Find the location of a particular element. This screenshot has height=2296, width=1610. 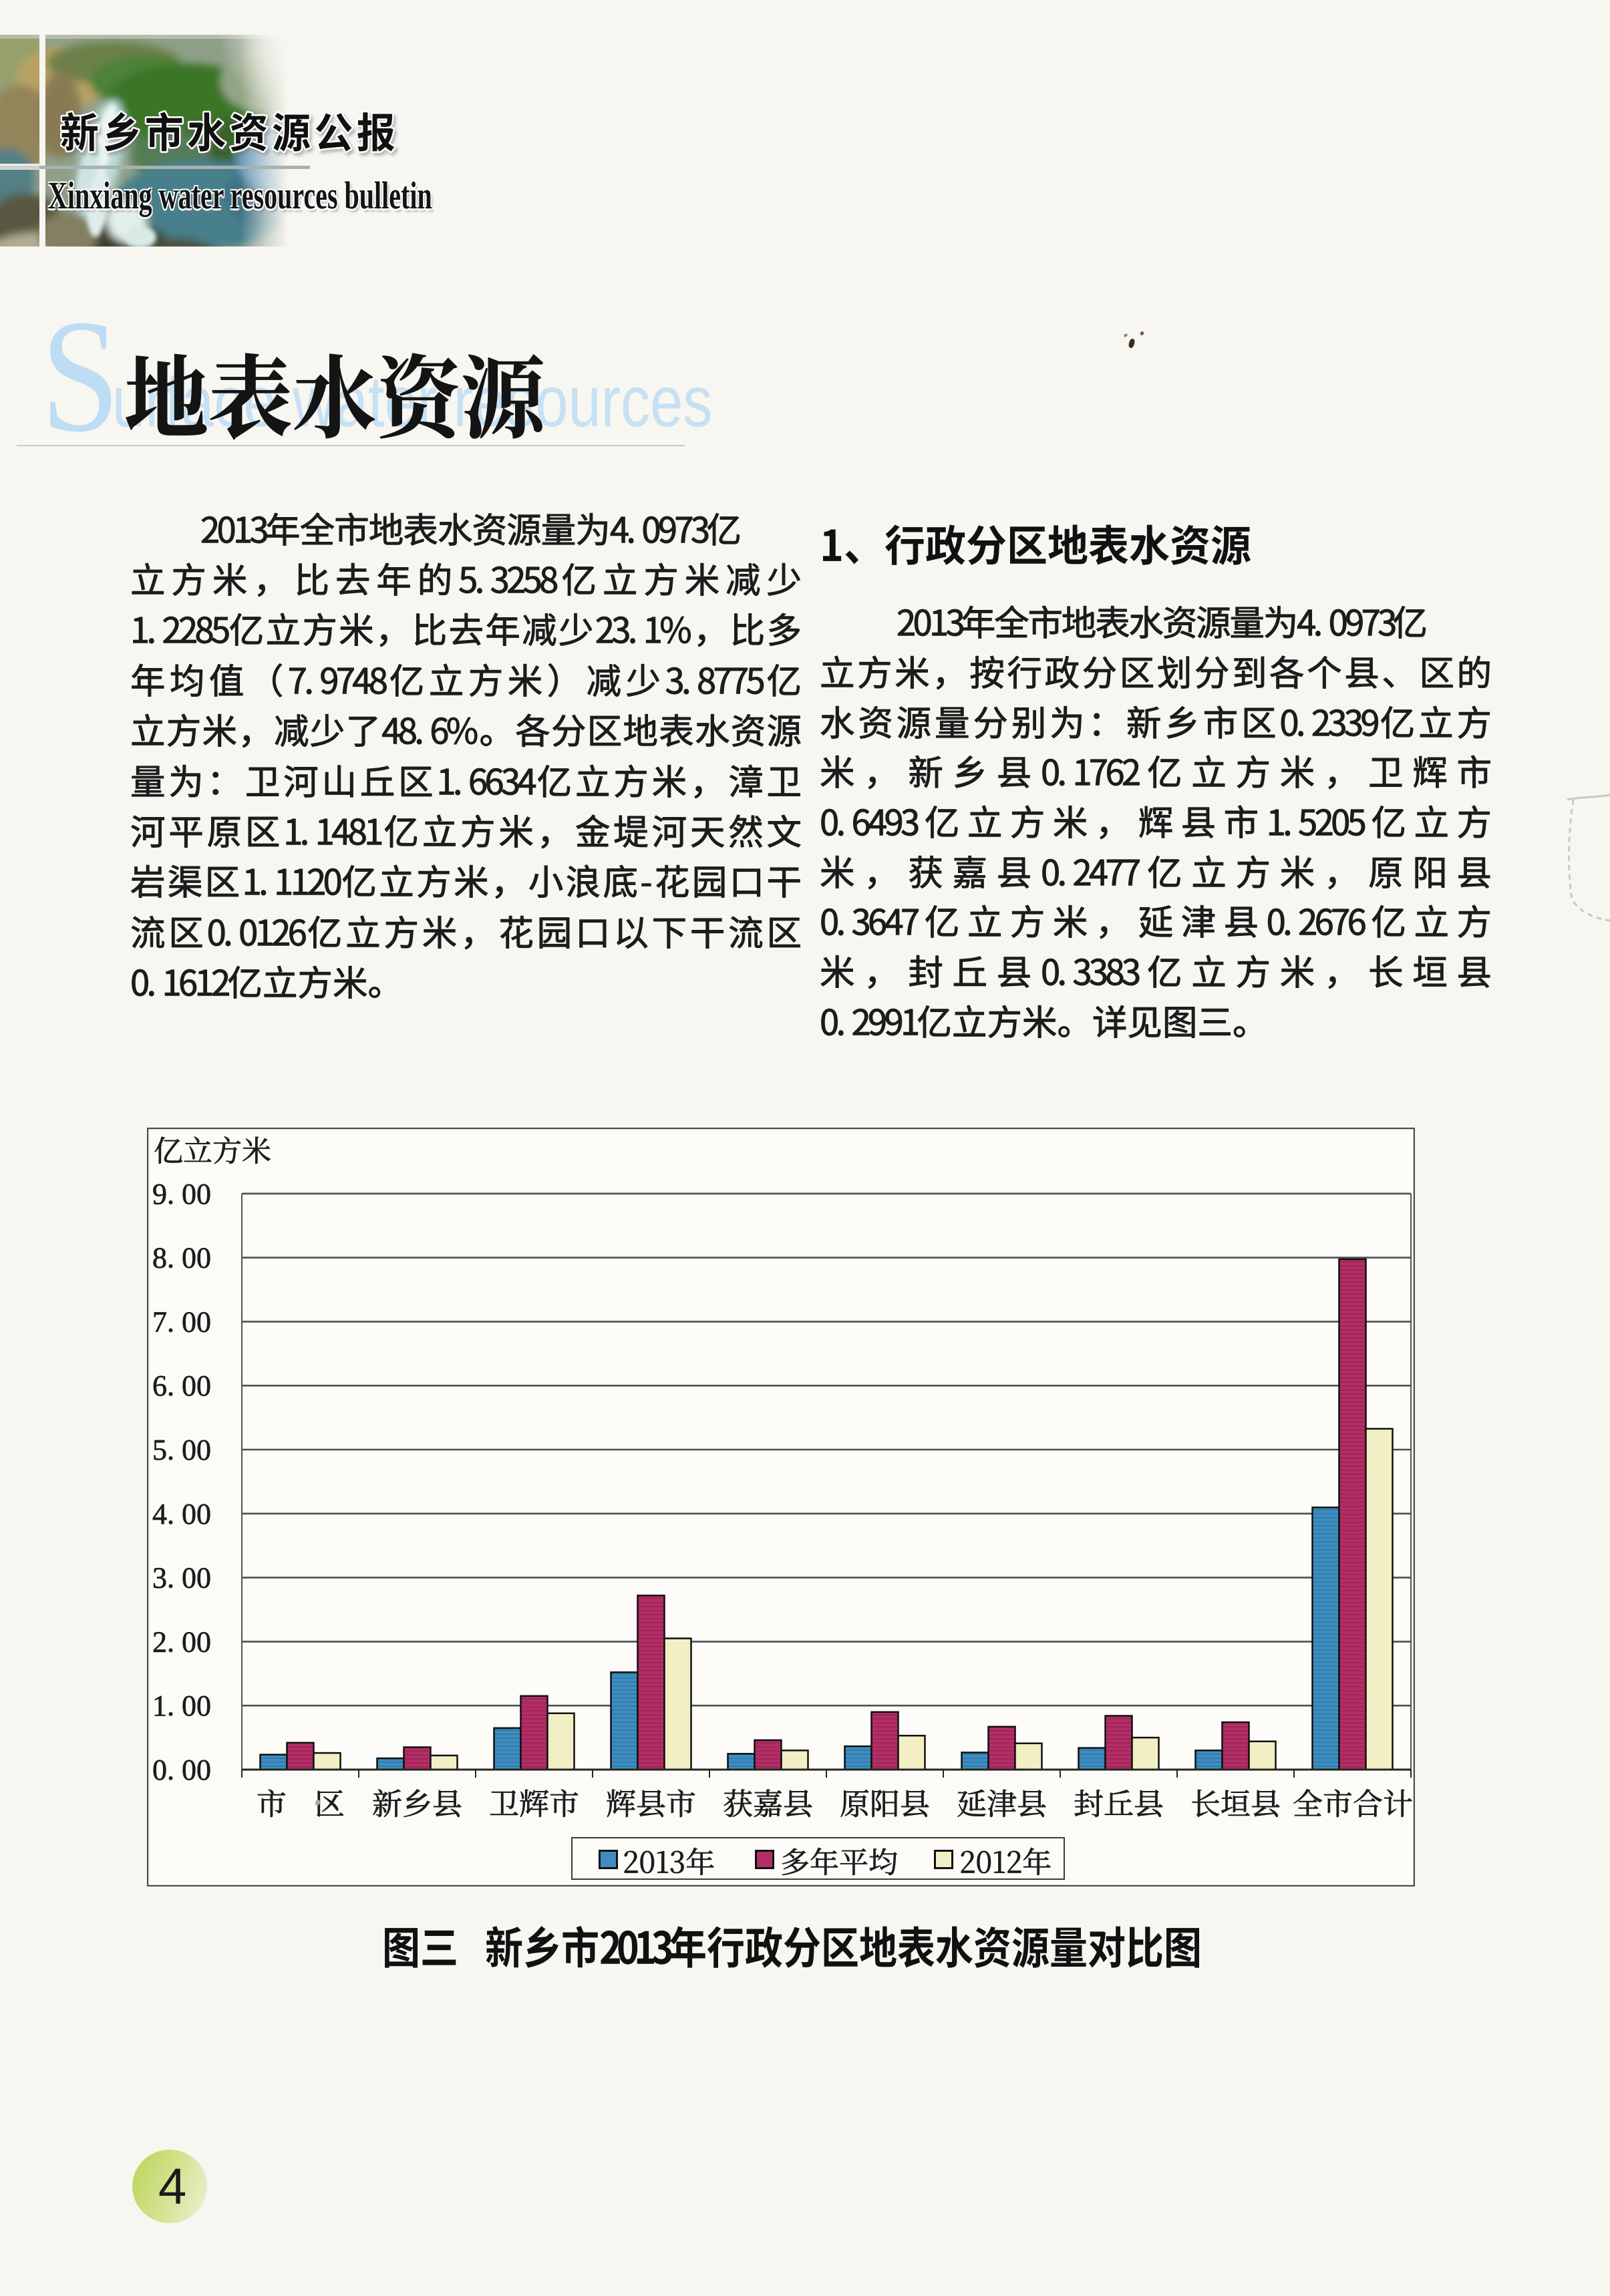

svg-text: 0. 00 is located at coordinates (181, 1770).